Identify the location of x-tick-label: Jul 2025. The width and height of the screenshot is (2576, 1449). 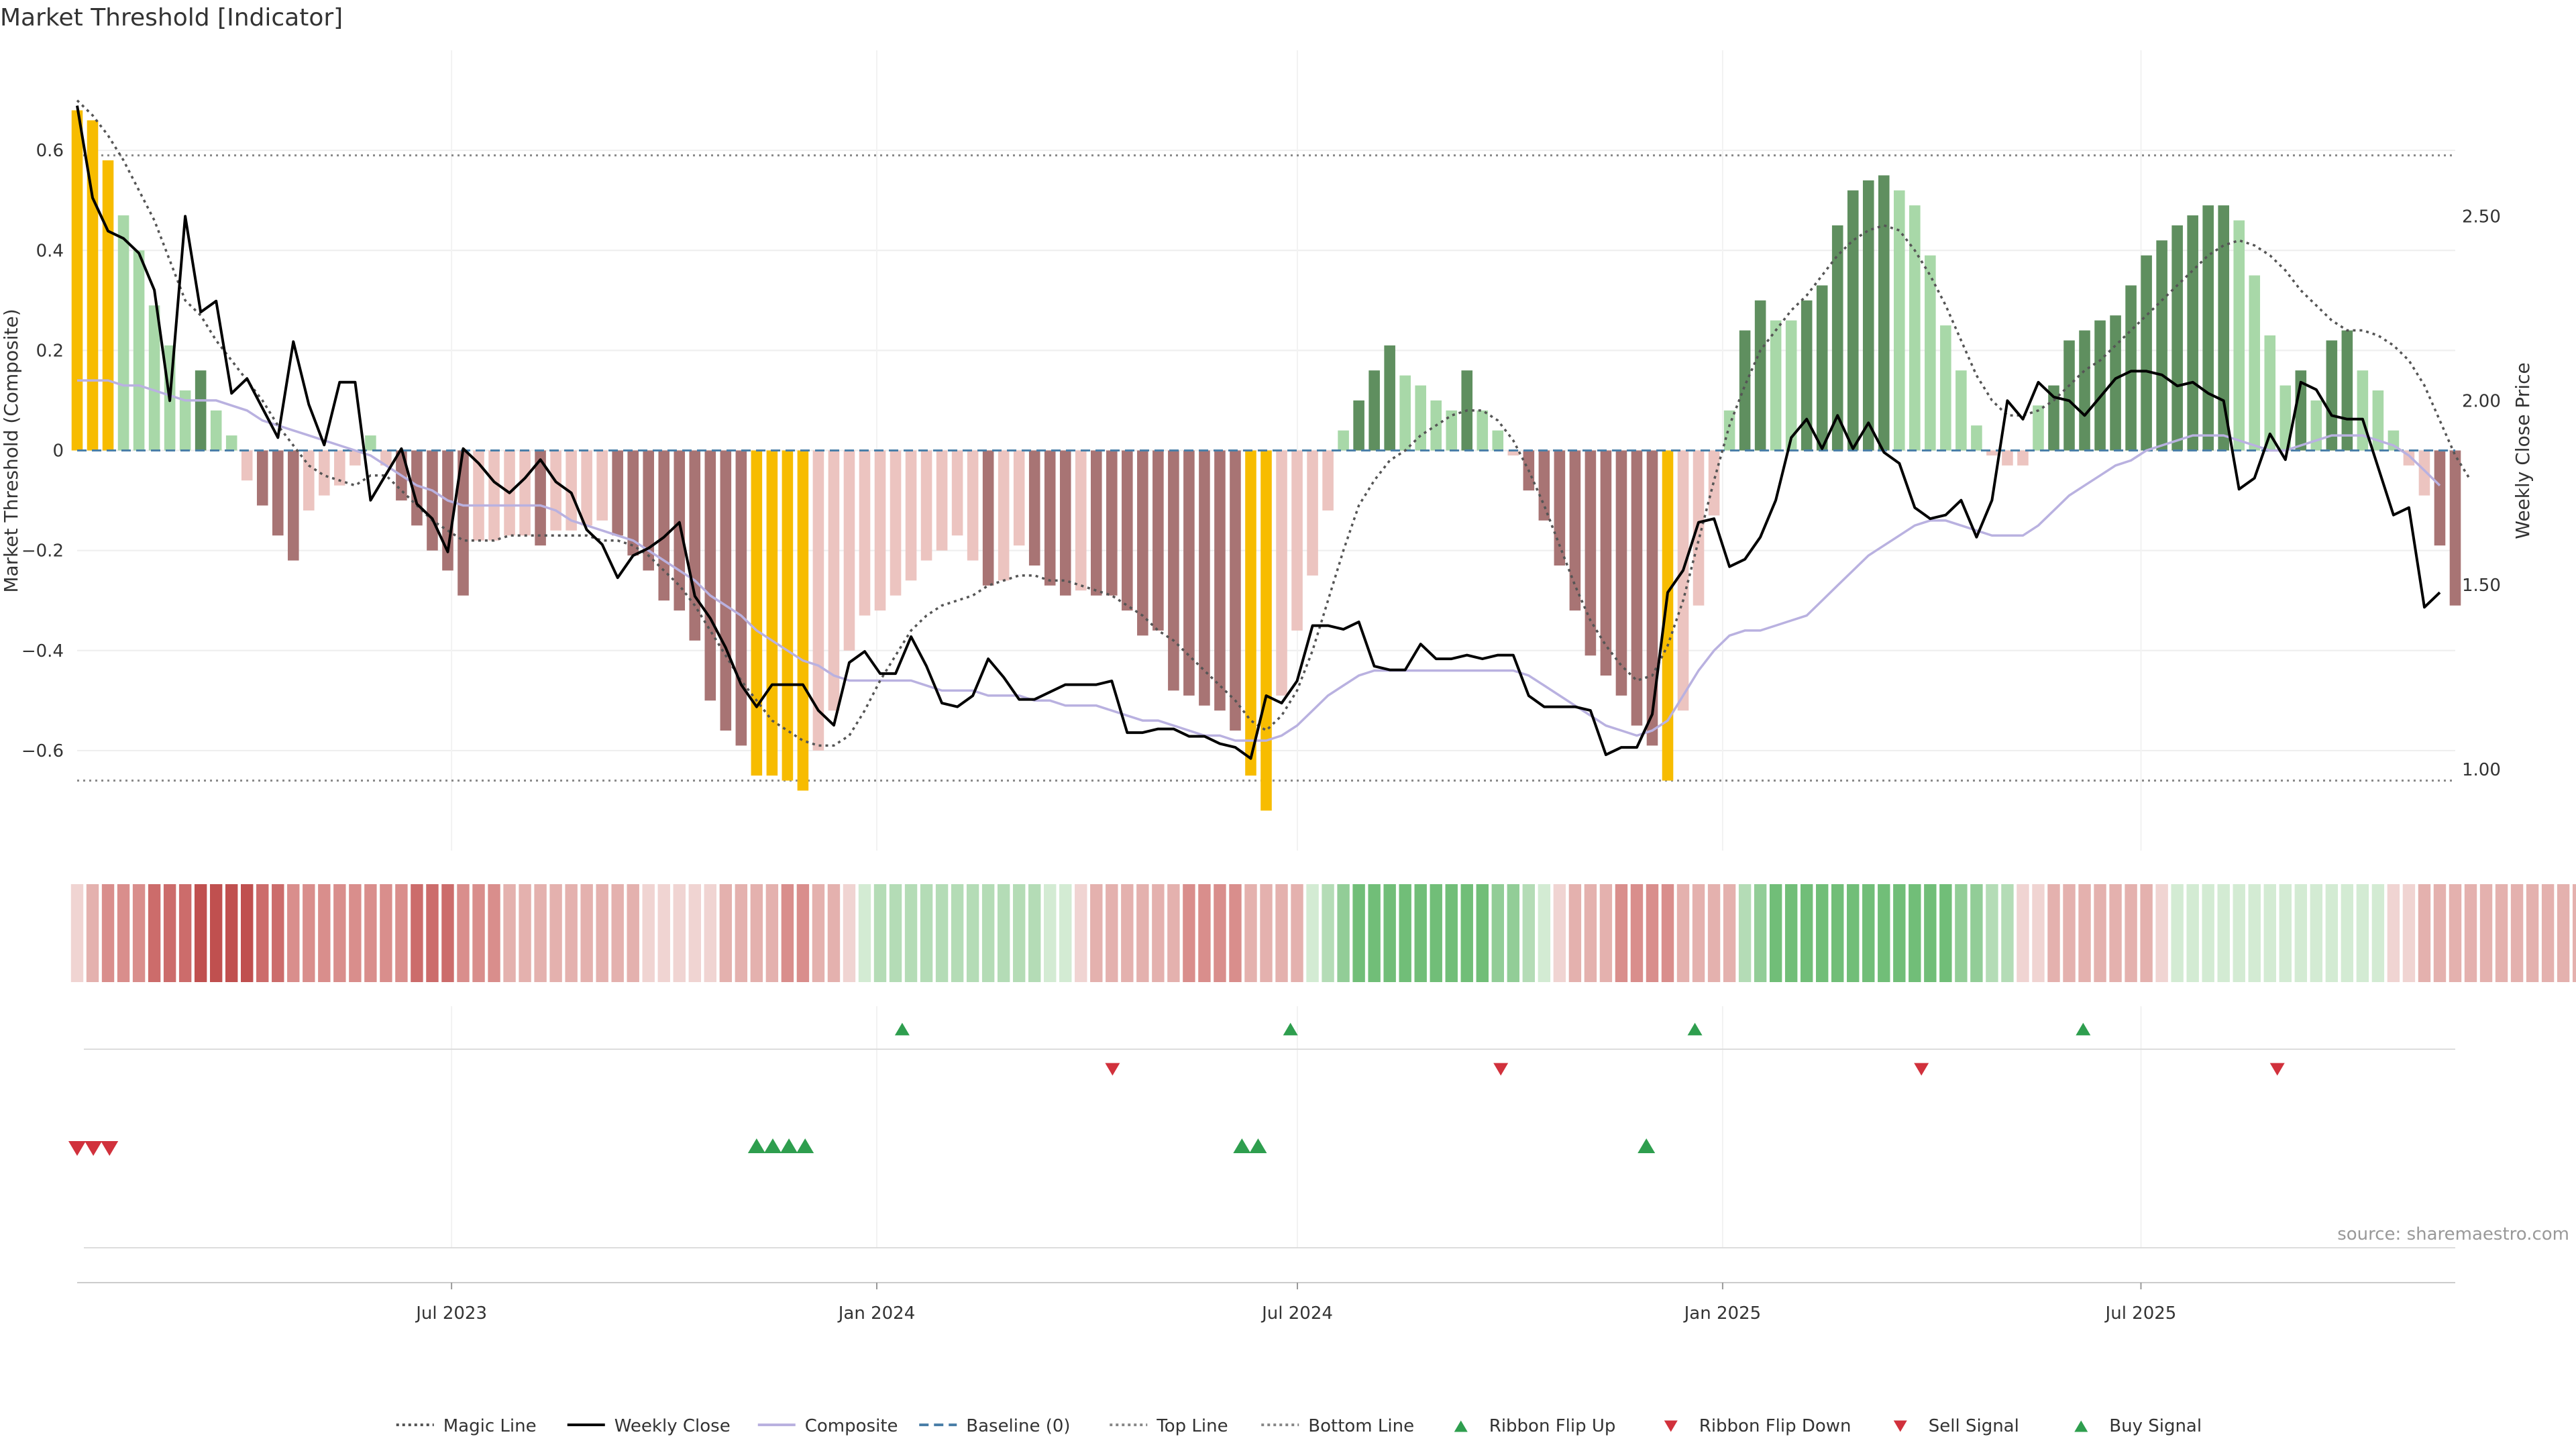
(2140, 1313).